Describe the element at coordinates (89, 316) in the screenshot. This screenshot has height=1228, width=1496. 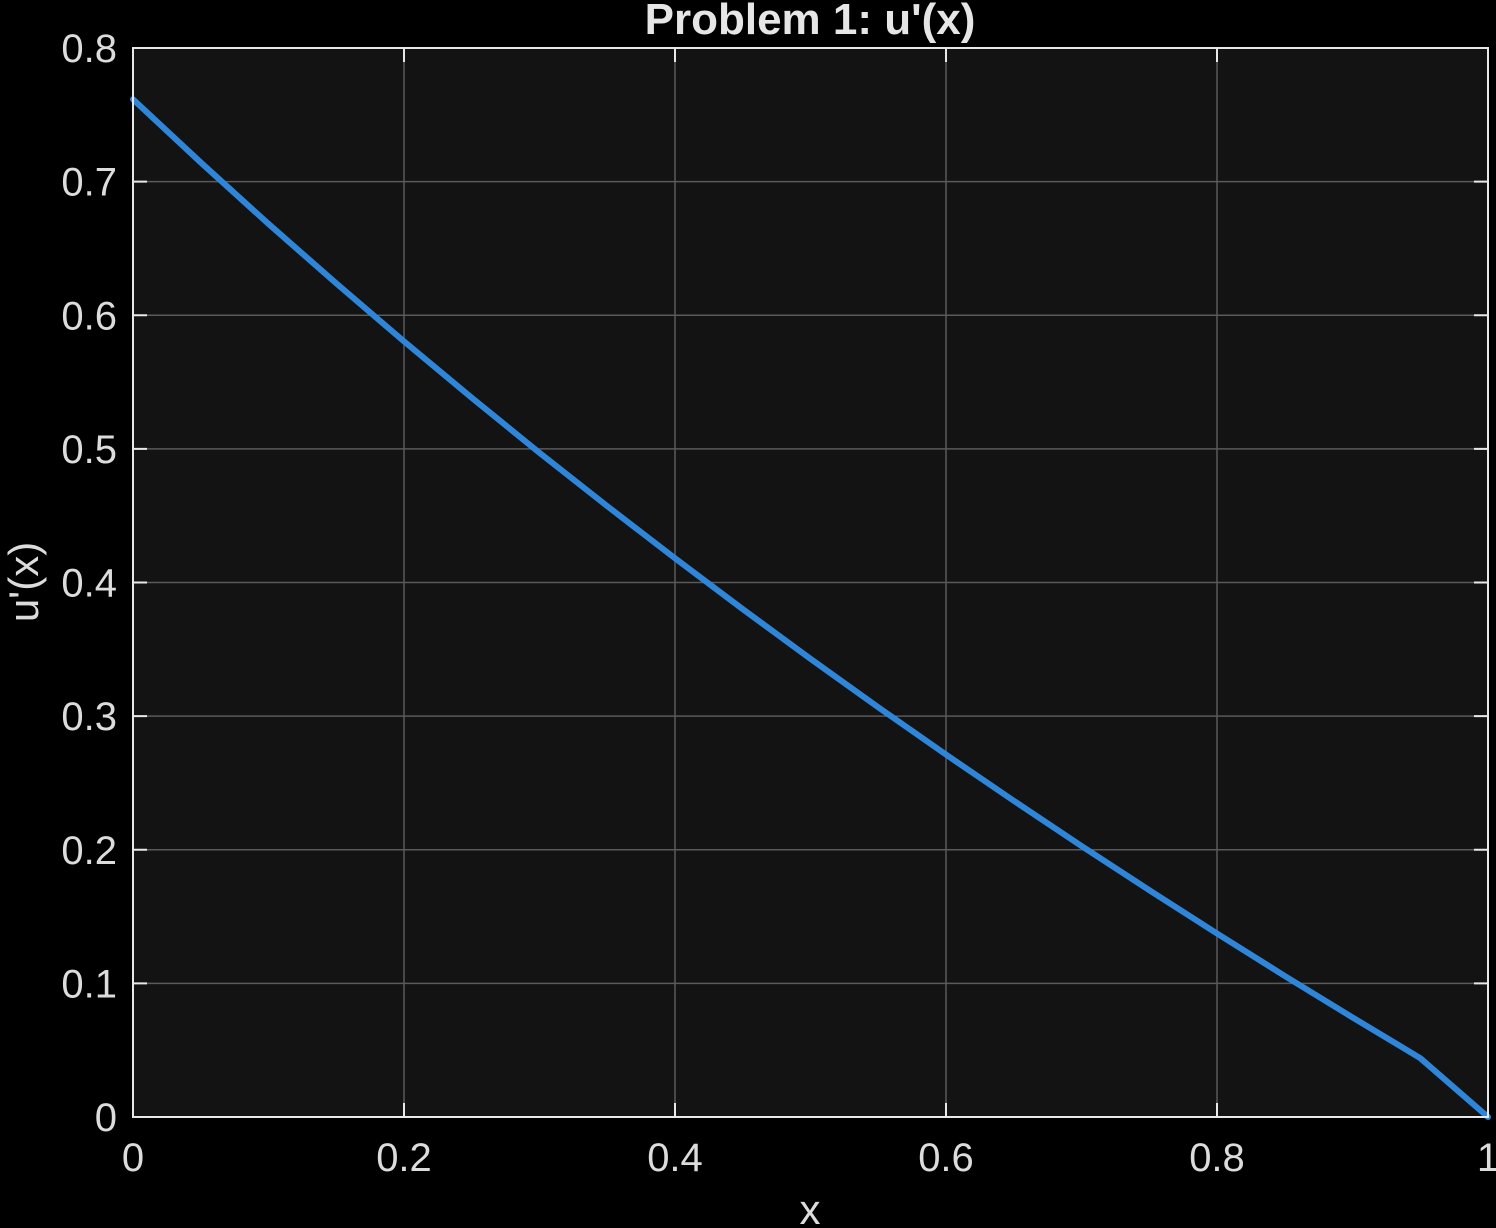
I see `y-tick-label: 0.6` at that location.